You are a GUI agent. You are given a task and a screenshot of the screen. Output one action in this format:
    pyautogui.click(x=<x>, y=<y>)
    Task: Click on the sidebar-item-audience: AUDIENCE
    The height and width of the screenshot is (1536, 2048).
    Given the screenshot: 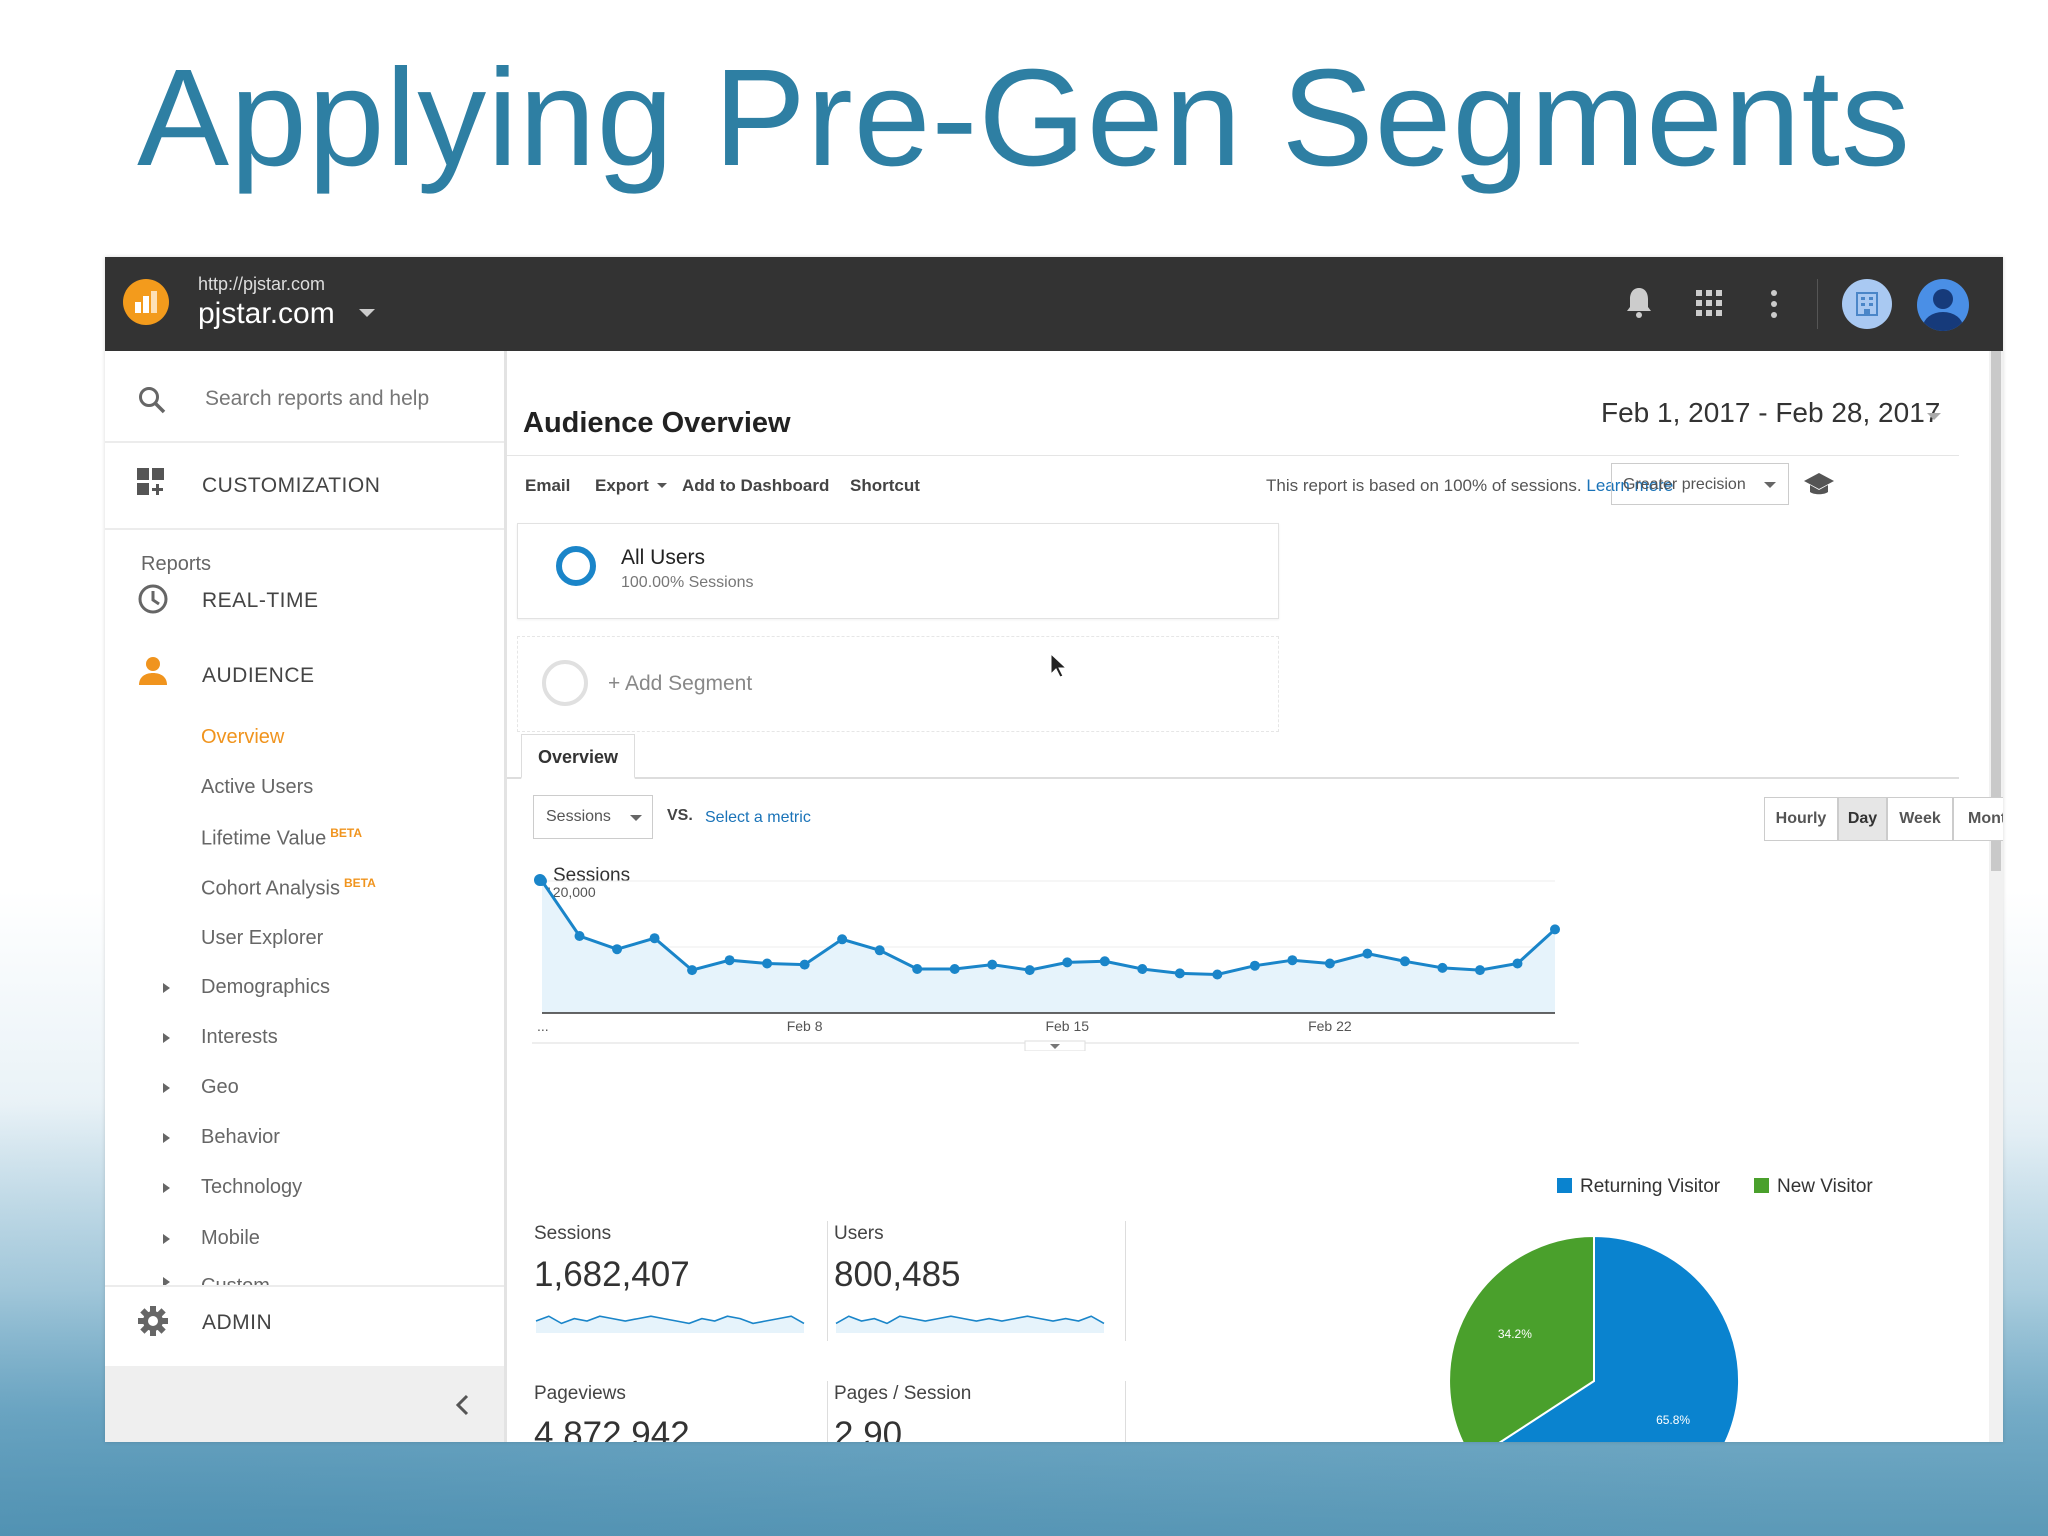 What is the action you would take?
    pyautogui.click(x=258, y=675)
    